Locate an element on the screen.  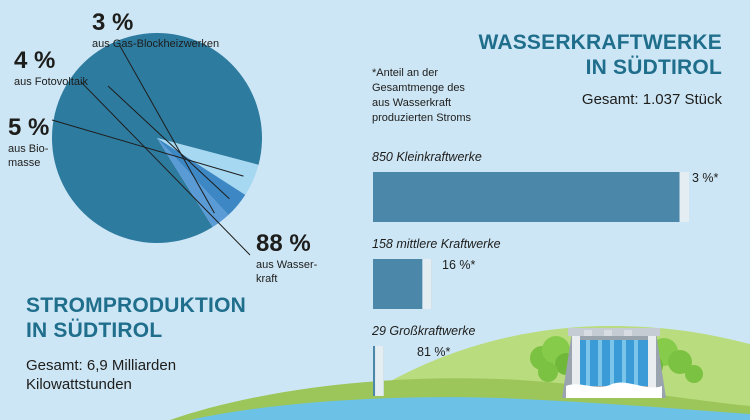
wasser-title: WASSERKRAFTWERKE IN SÜDTIROL is located at coordinates (600, 55).